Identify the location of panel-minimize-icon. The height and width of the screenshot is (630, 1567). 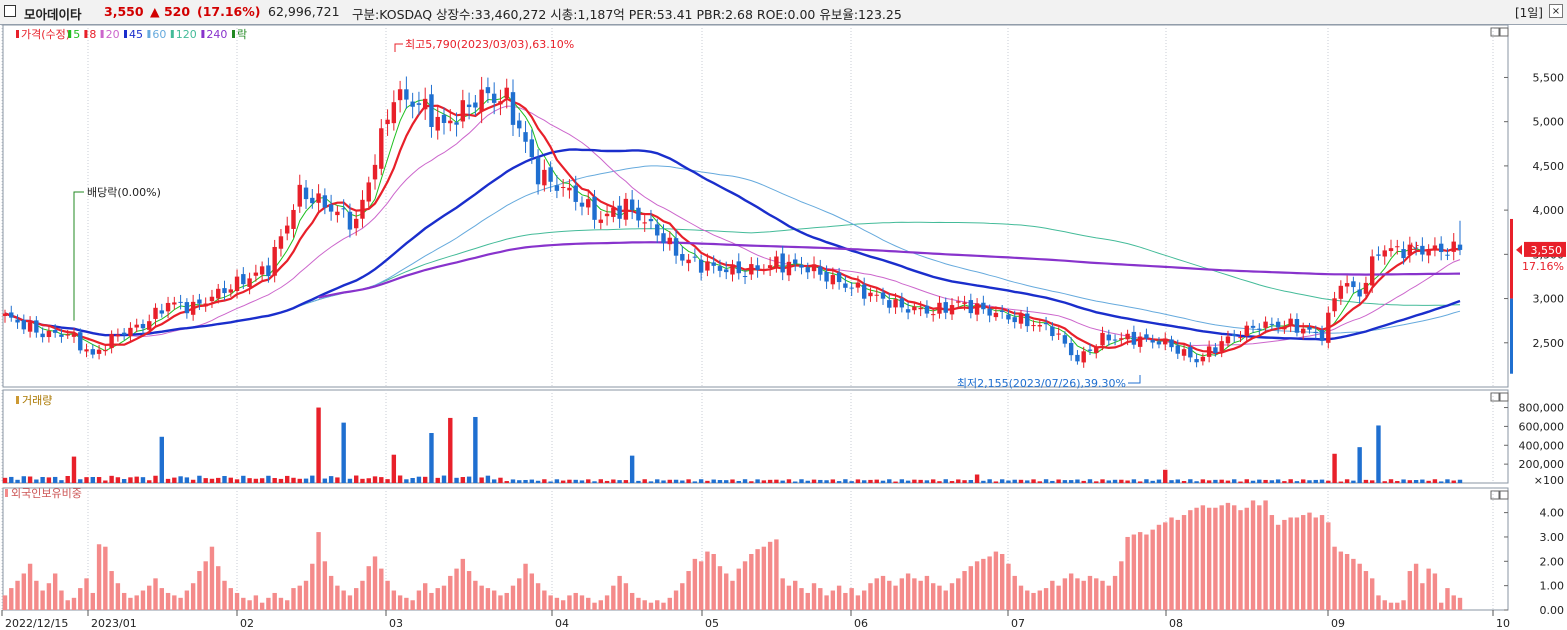
(1495, 495).